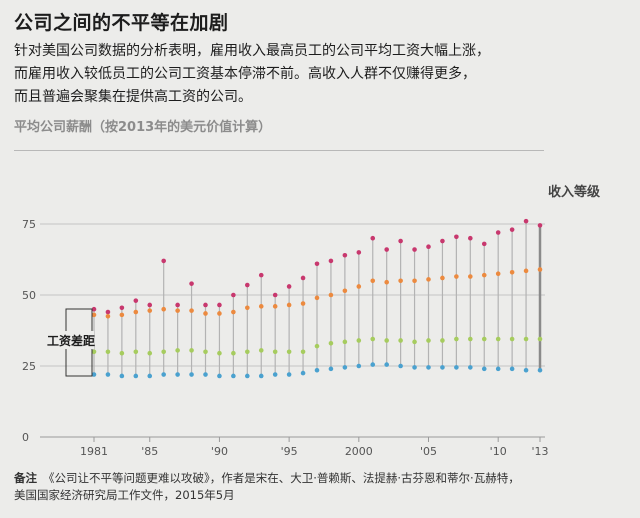 Image resolution: width=640 pixels, height=518 pixels. Describe the element at coordinates (94, 451) in the screenshot. I see `x-tick-label: 1981` at that location.